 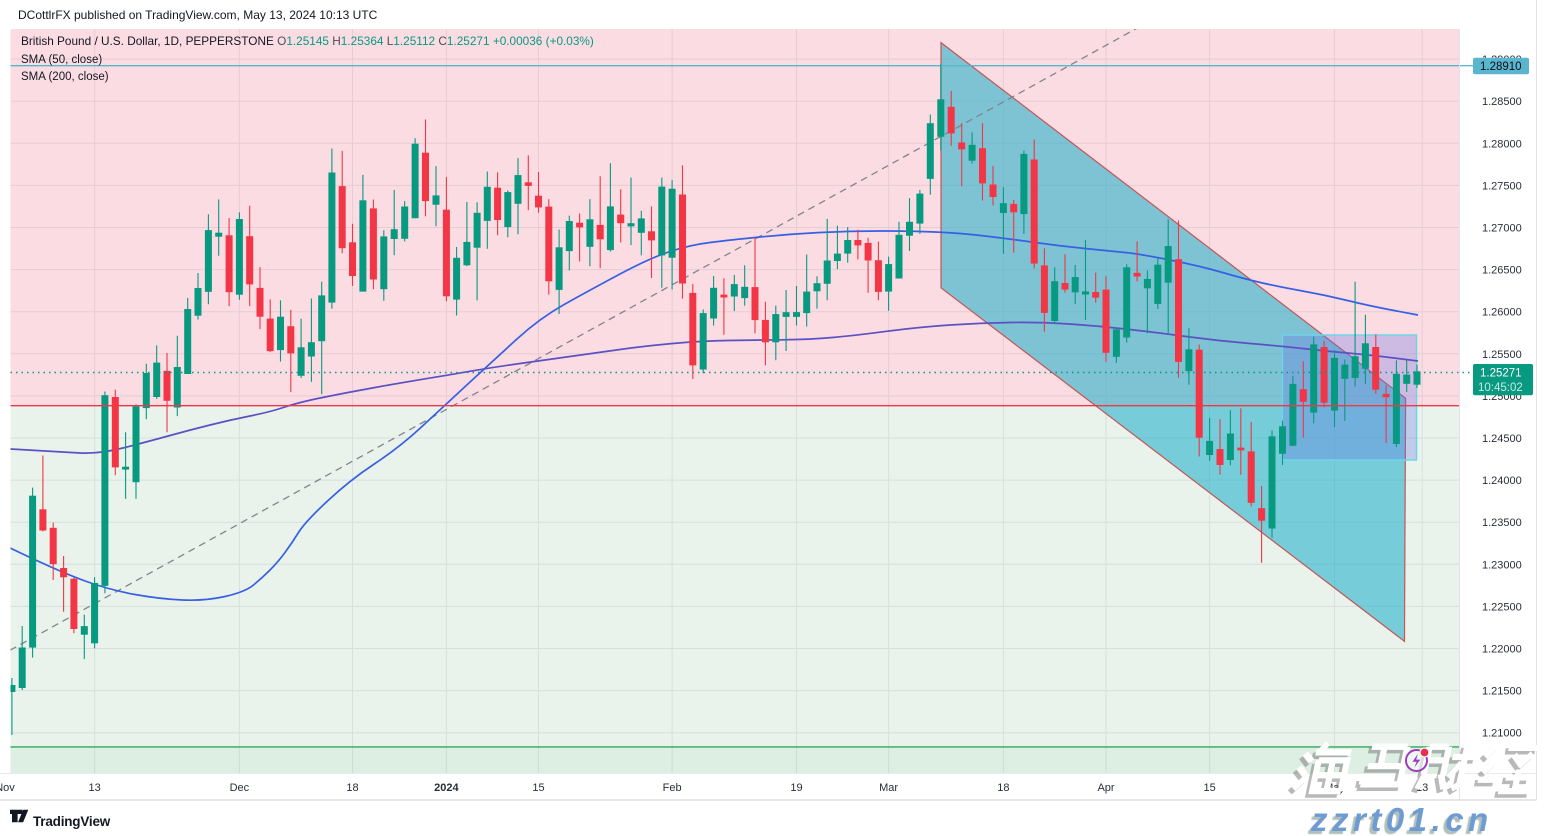 What do you see at coordinates (1500, 388) in the screenshot?
I see `svg-text: 10:45:02` at bounding box center [1500, 388].